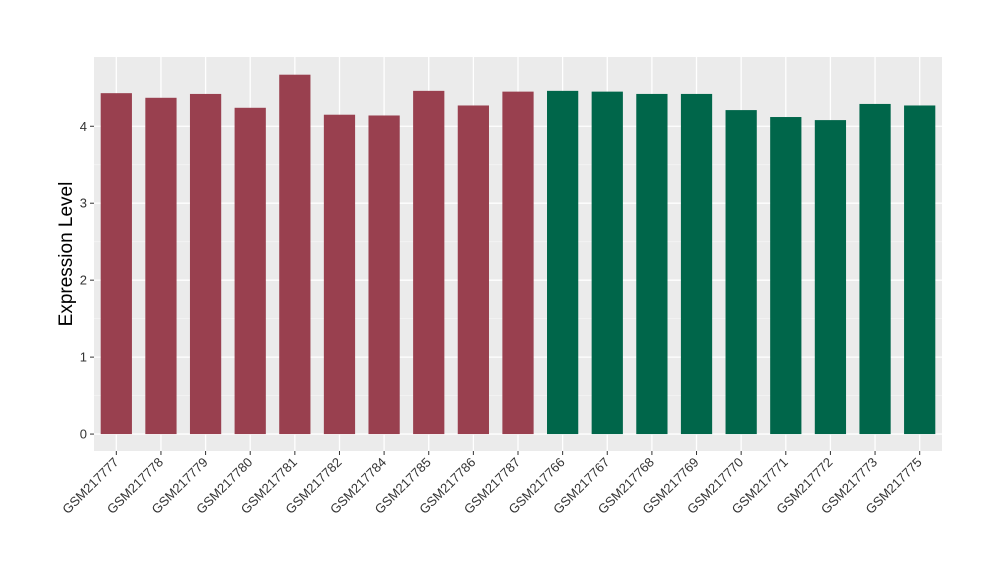  What do you see at coordinates (741, 272) in the screenshot?
I see `bar-GSM217770` at bounding box center [741, 272].